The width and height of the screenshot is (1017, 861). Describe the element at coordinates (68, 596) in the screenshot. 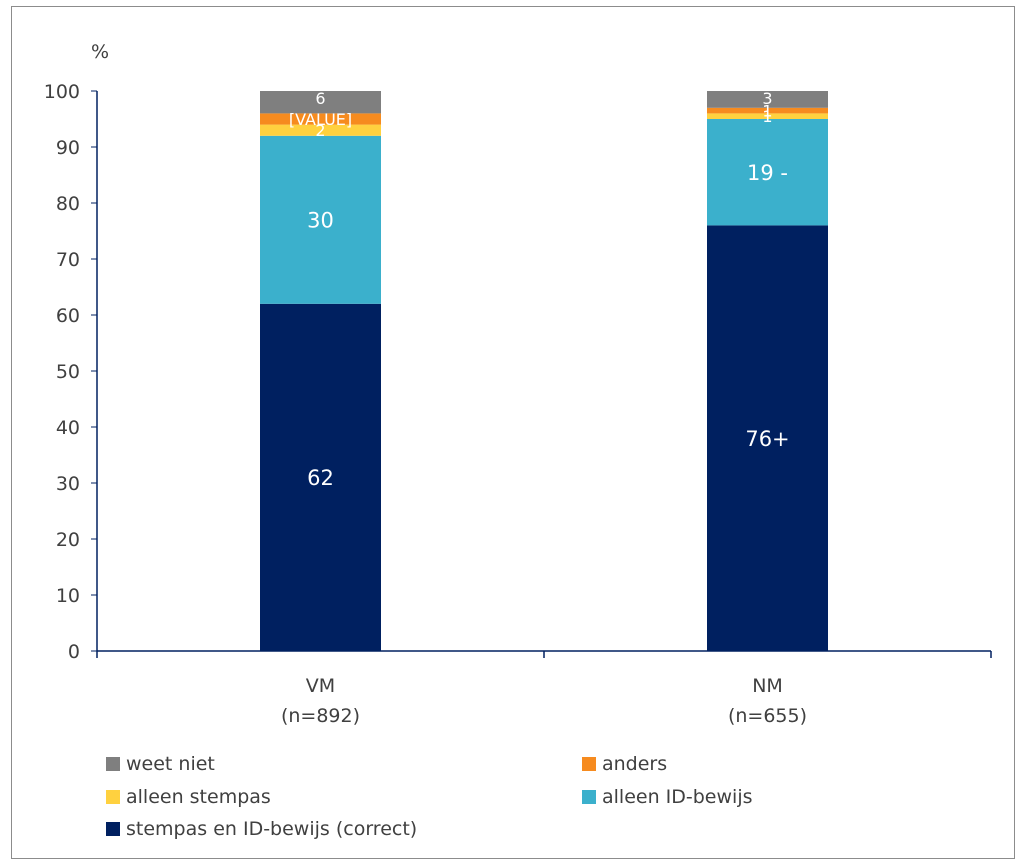

I see `y-tick-label: 10` at that location.